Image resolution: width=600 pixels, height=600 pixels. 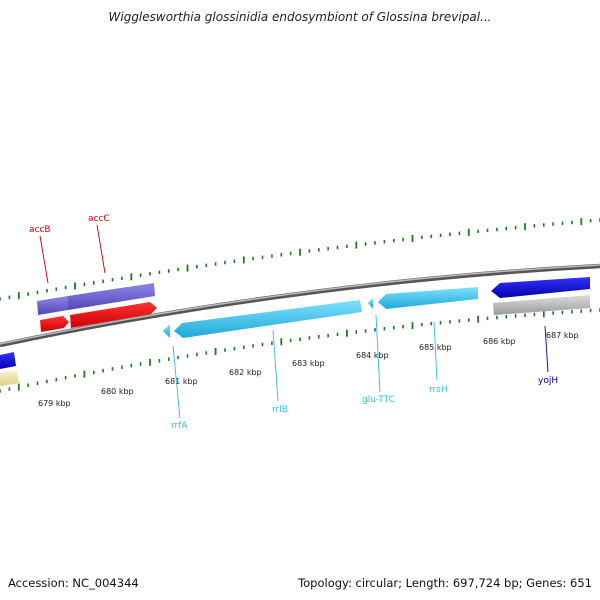 I want to click on feature-left-yellow-block, so click(x=9, y=378).